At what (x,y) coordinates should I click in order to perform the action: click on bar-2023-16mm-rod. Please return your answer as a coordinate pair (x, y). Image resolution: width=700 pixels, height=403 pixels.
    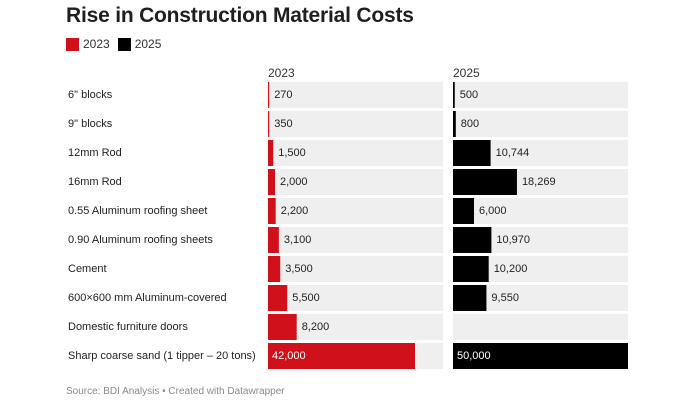
    Looking at the image, I should click on (271, 182).